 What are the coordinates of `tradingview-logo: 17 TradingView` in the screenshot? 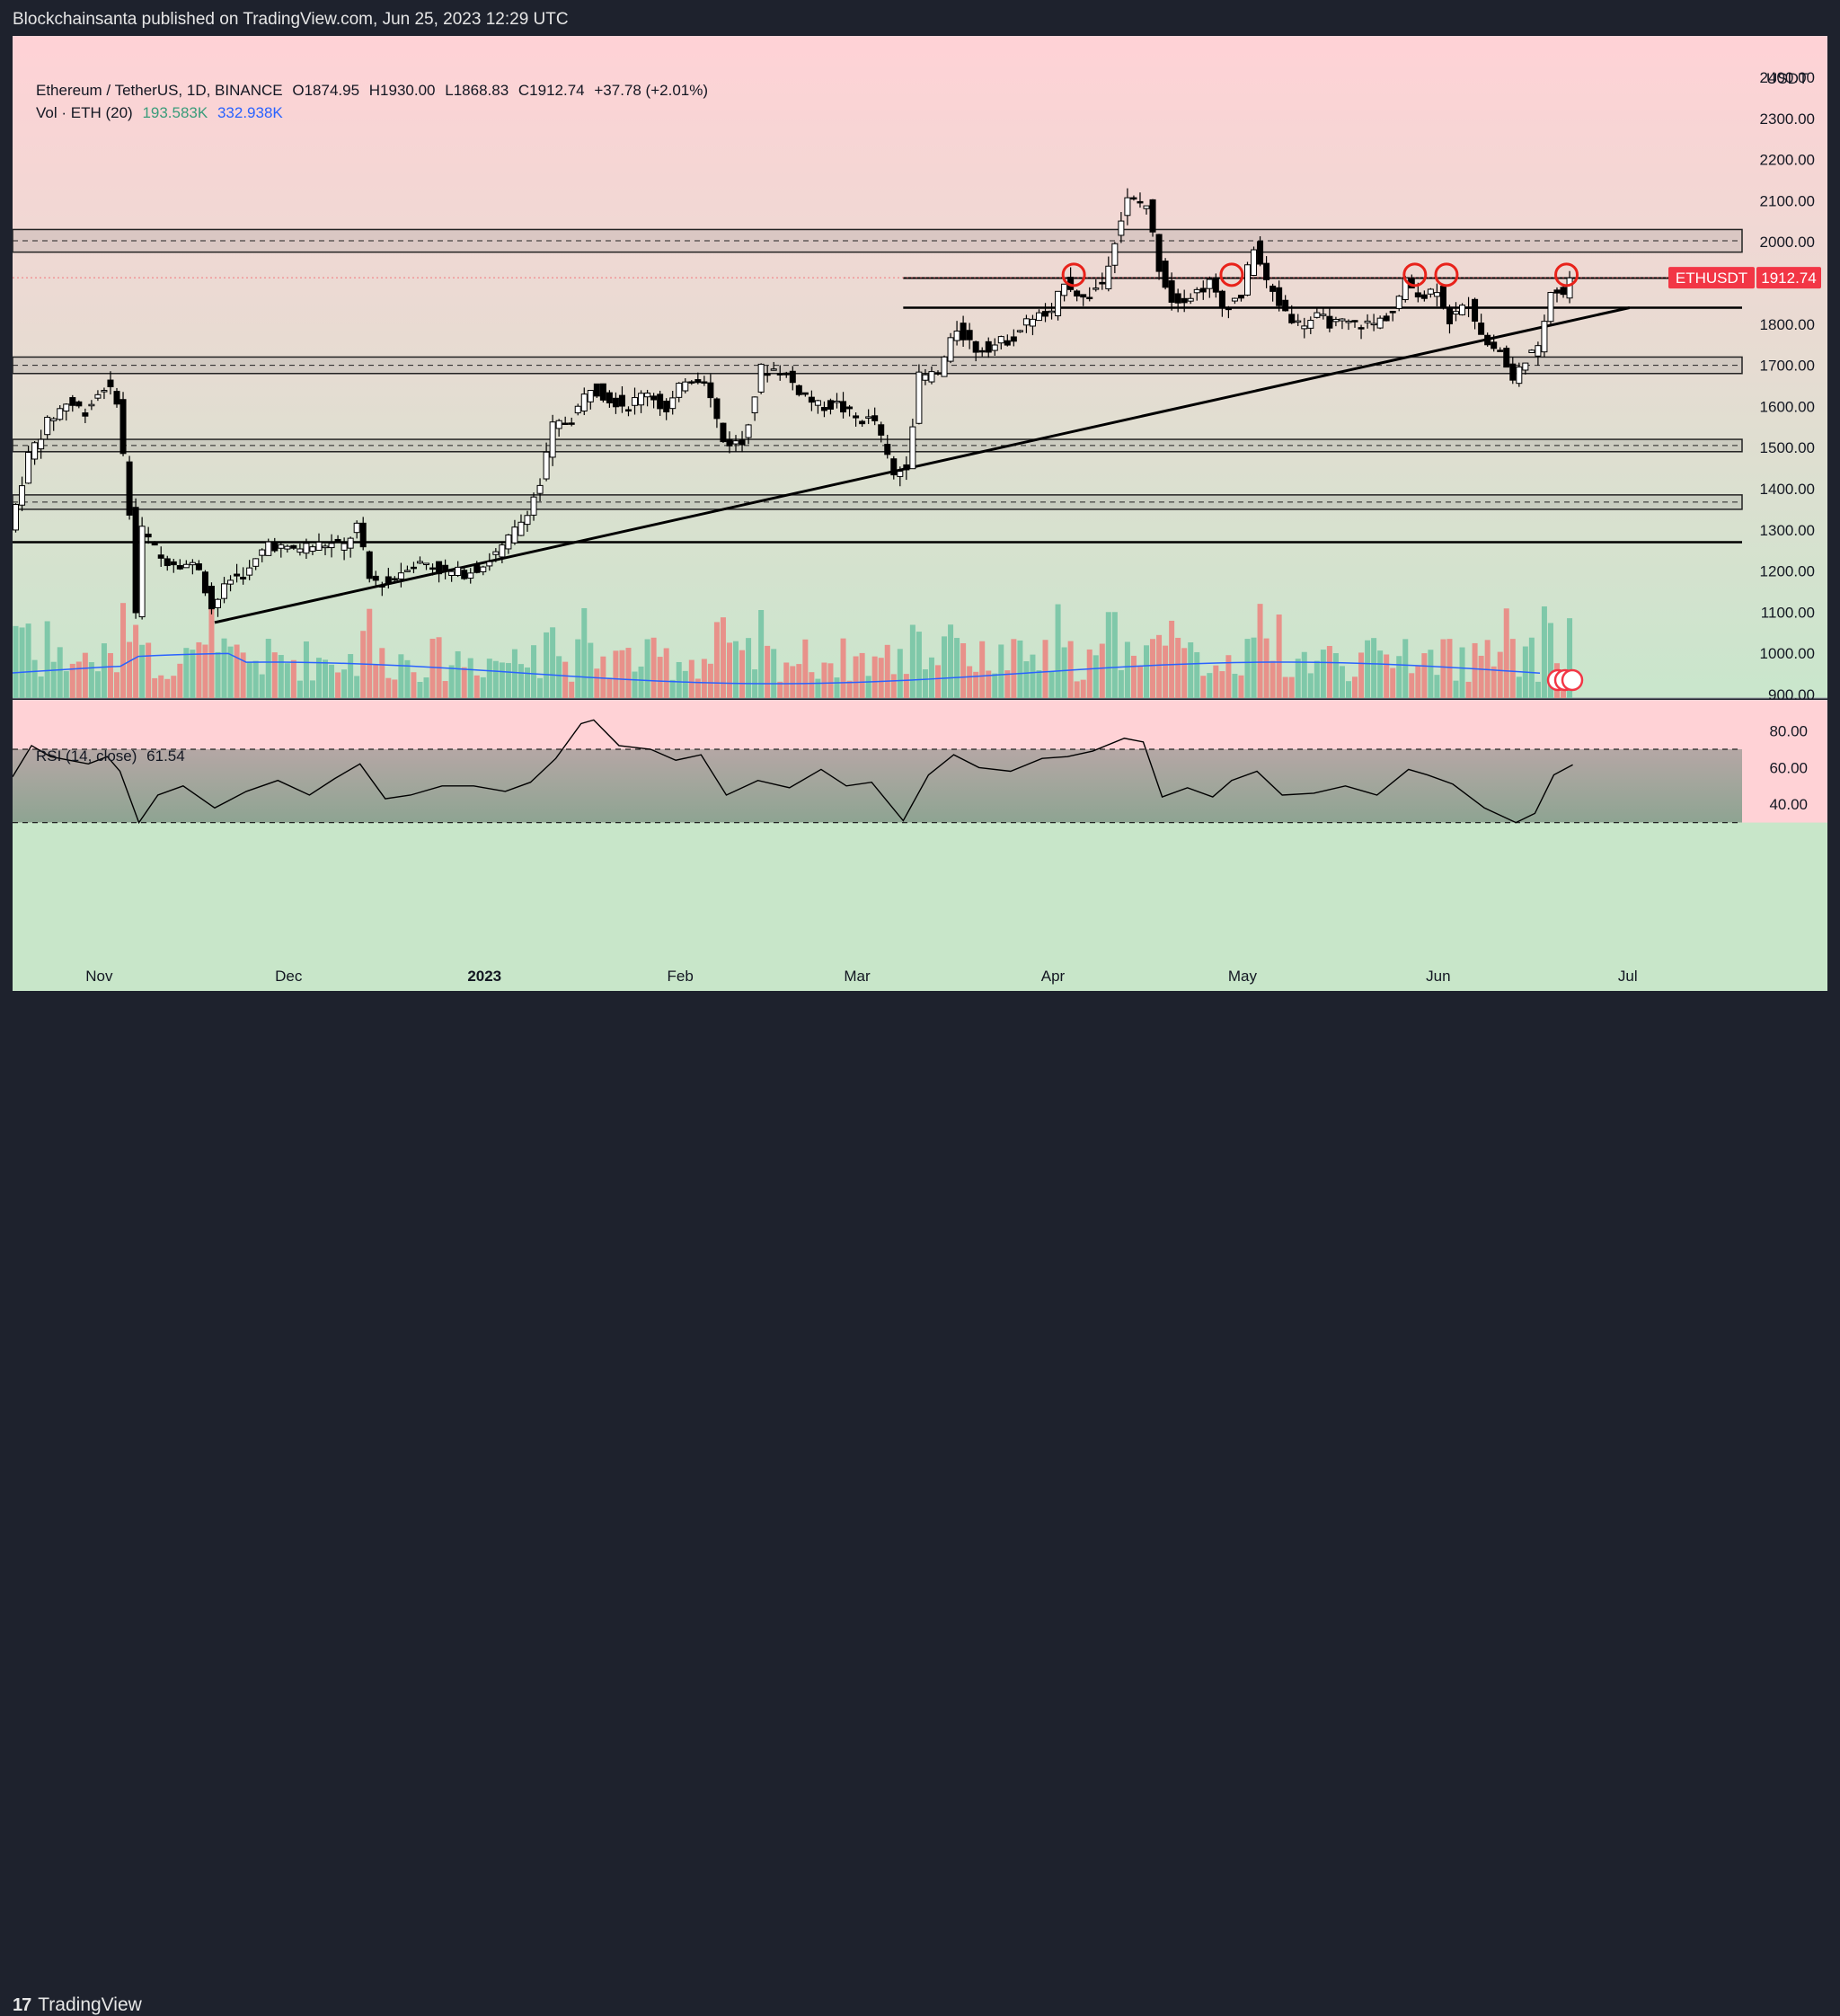 It's located at (77, 2005).